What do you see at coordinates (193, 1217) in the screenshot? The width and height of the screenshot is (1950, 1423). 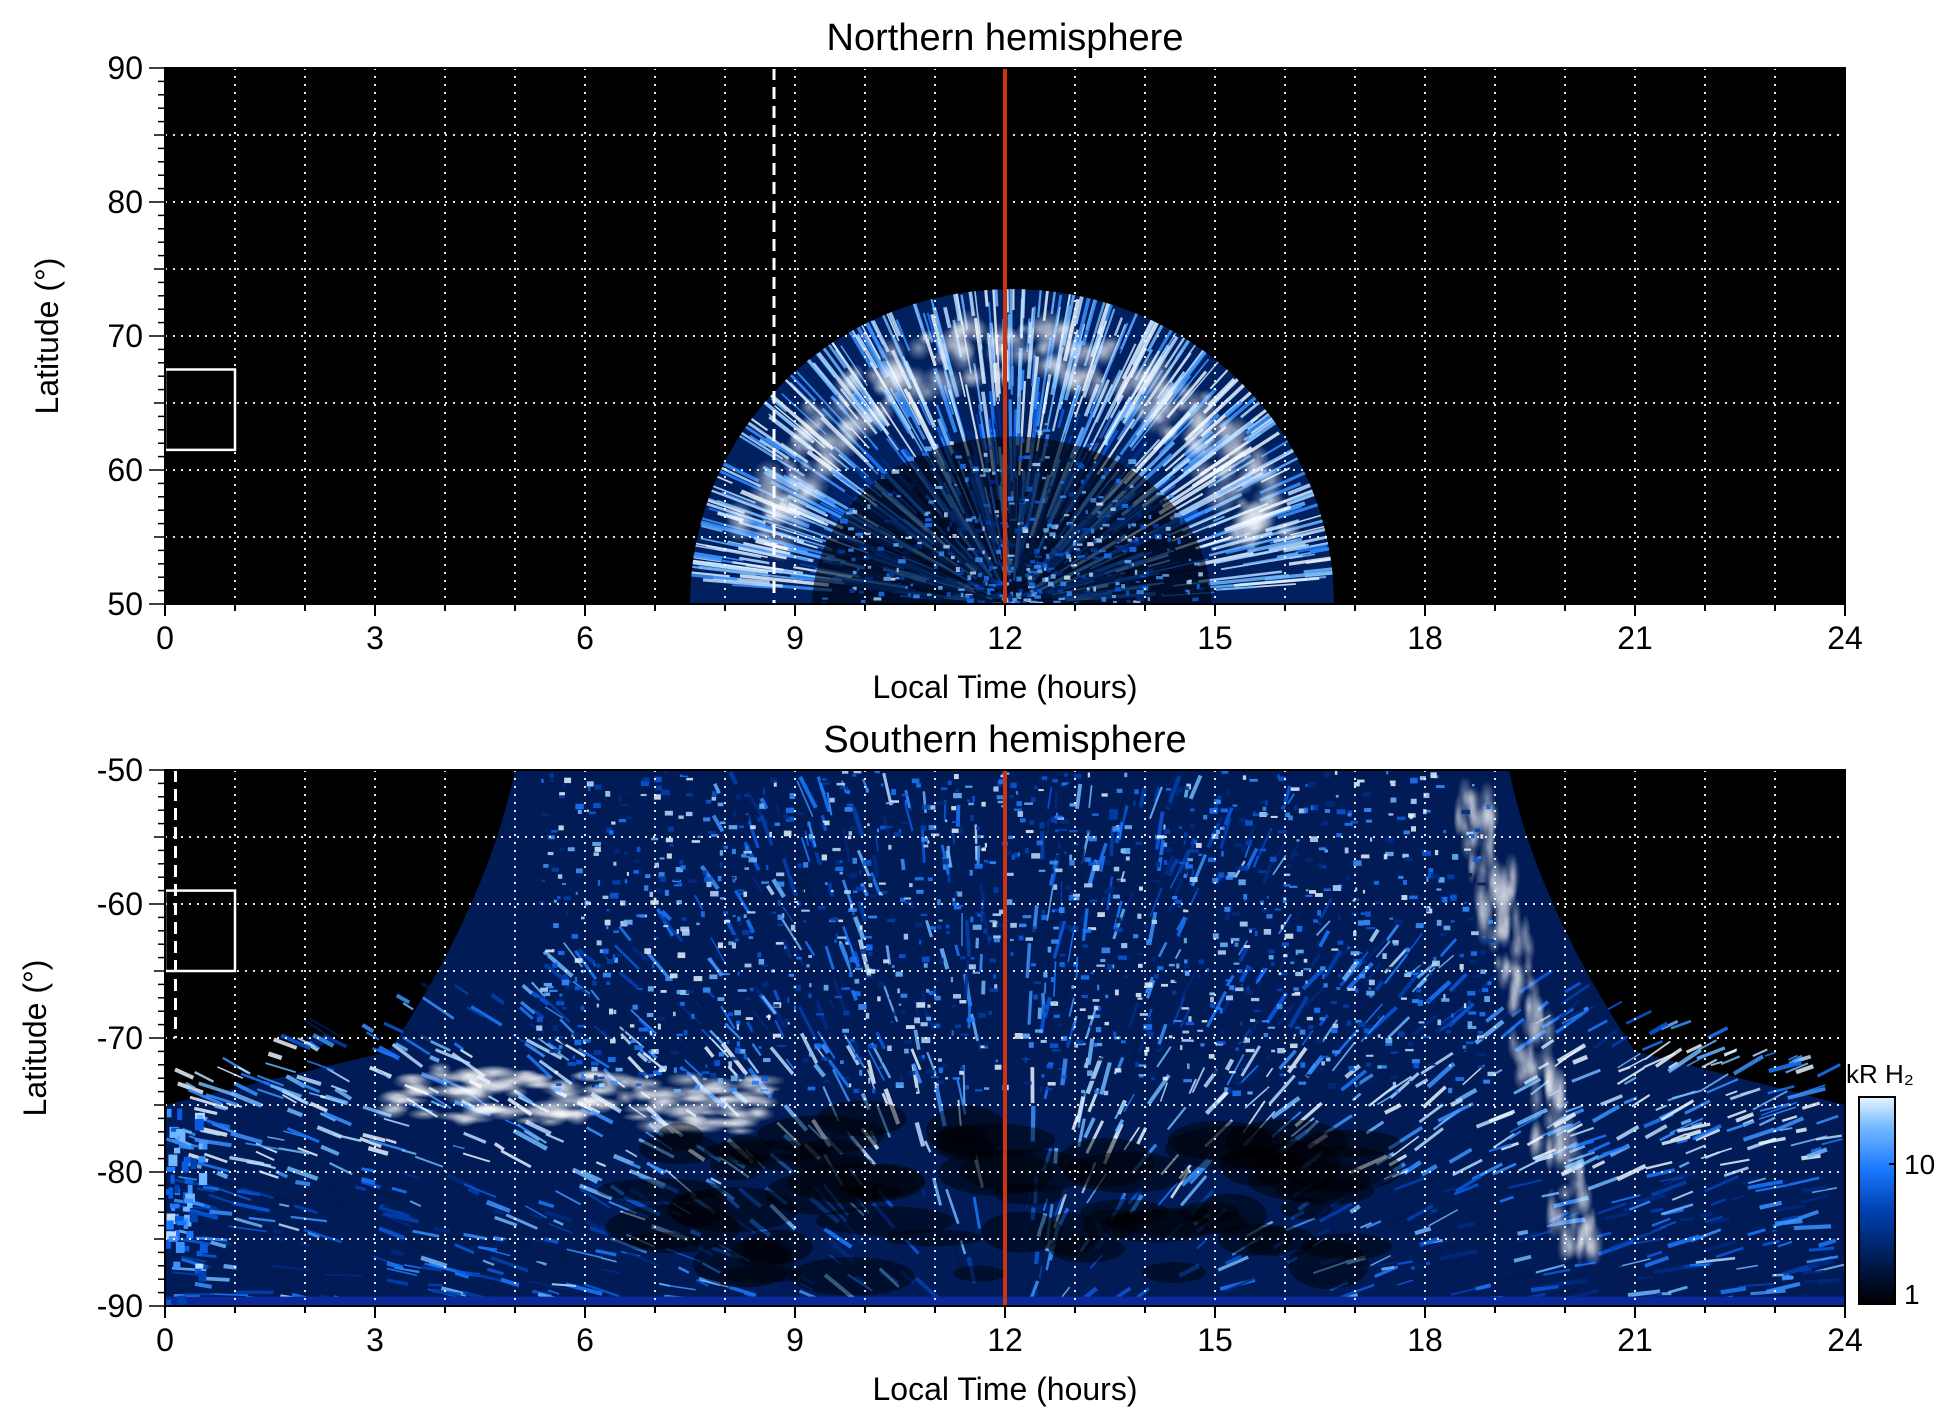 I see `south-edge-strip` at bounding box center [193, 1217].